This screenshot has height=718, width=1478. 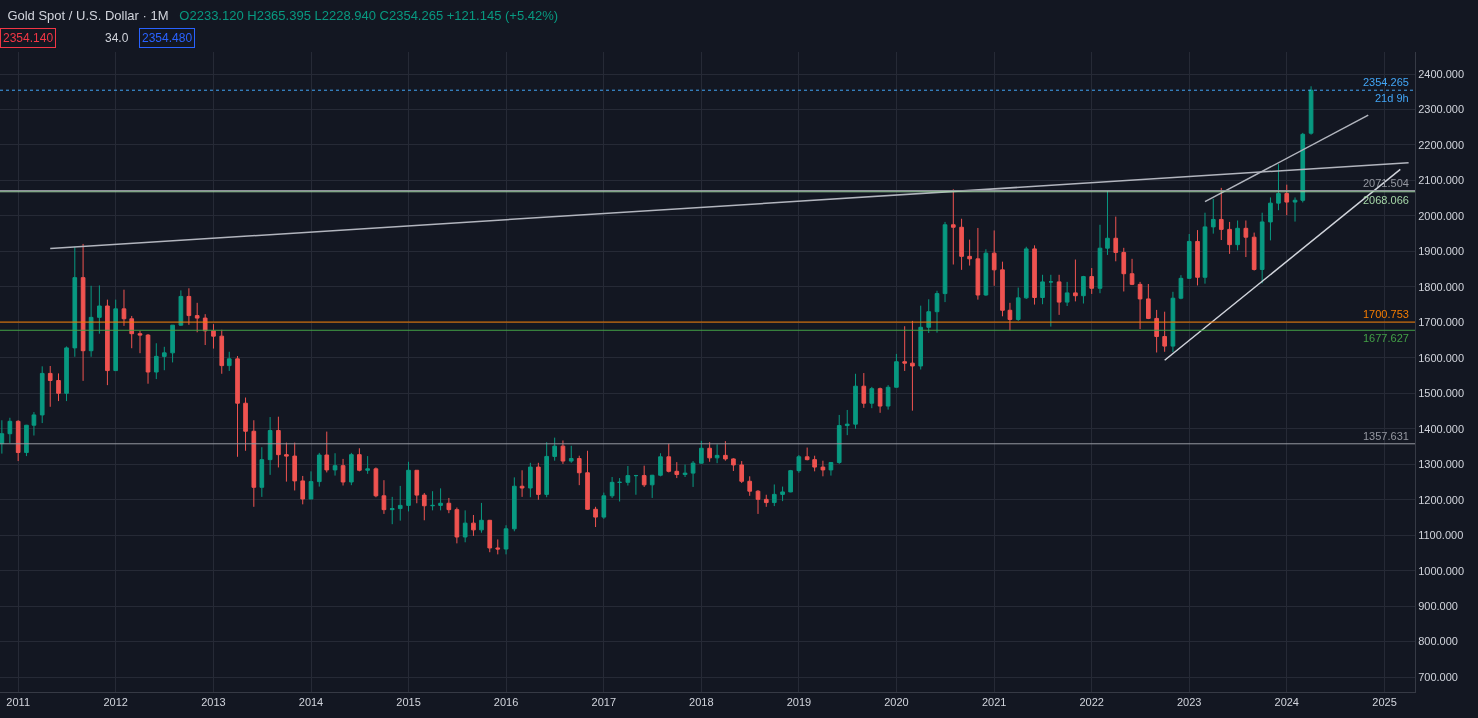 I want to click on y-tick-label: 1300.000, so click(x=1441, y=464).